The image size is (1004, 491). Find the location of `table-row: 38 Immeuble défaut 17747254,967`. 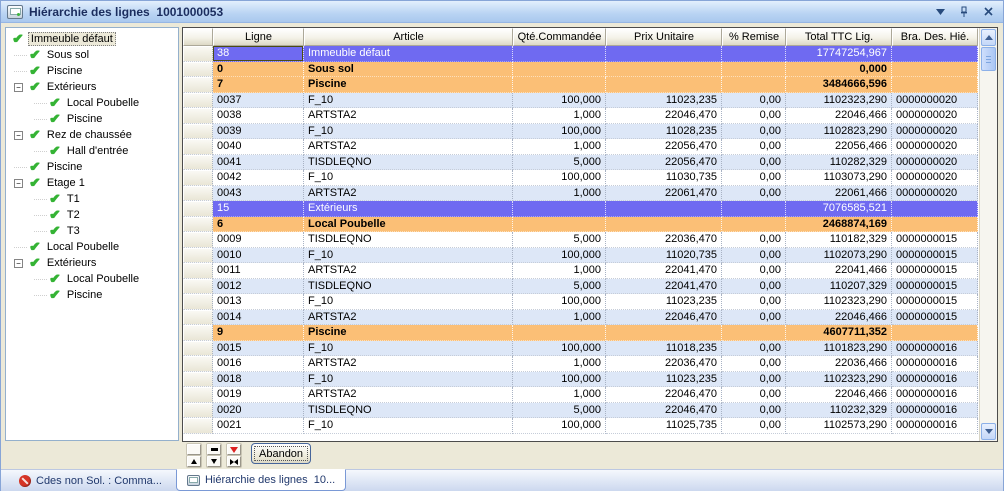

table-row: 38 Immeuble défaut 17747254,967 is located at coordinates (580, 54).